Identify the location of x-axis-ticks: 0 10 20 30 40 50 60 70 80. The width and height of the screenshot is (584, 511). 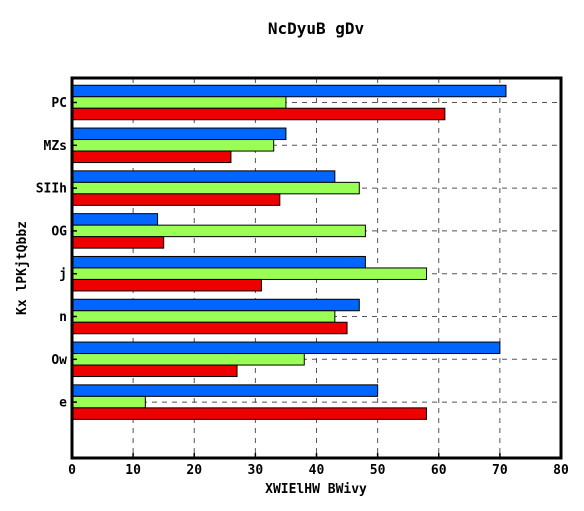
(318, 465).